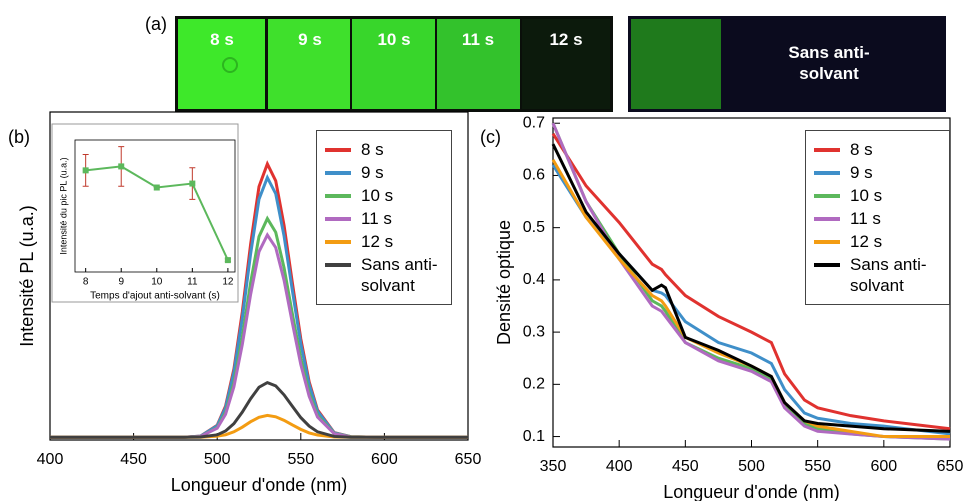 This screenshot has height=501, width=971. I want to click on x-tick-label: 12, so click(228, 282).